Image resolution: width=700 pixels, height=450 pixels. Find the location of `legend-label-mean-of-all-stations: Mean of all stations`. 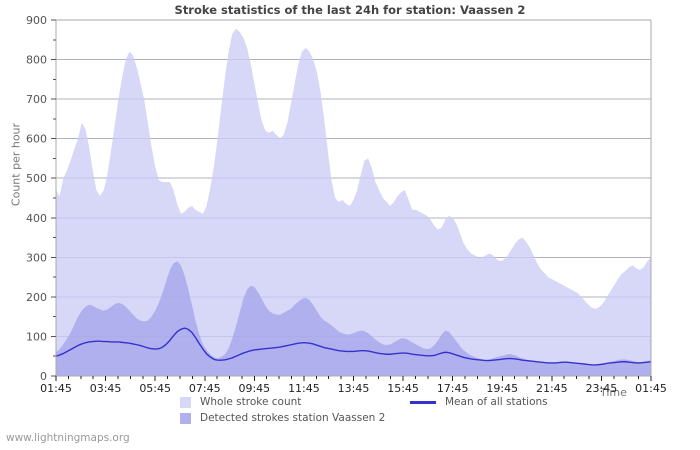

legend-label-mean-of-all-stations: Mean of all stations is located at coordinates (496, 402).